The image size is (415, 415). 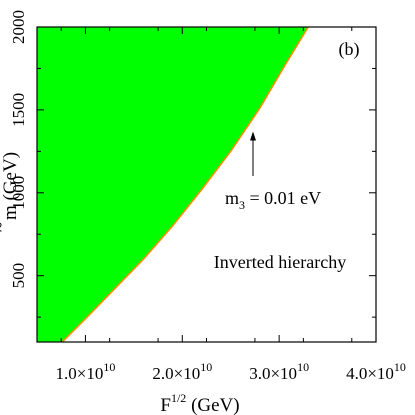 I want to click on y-tick-label: 1500, so click(x=18, y=110).